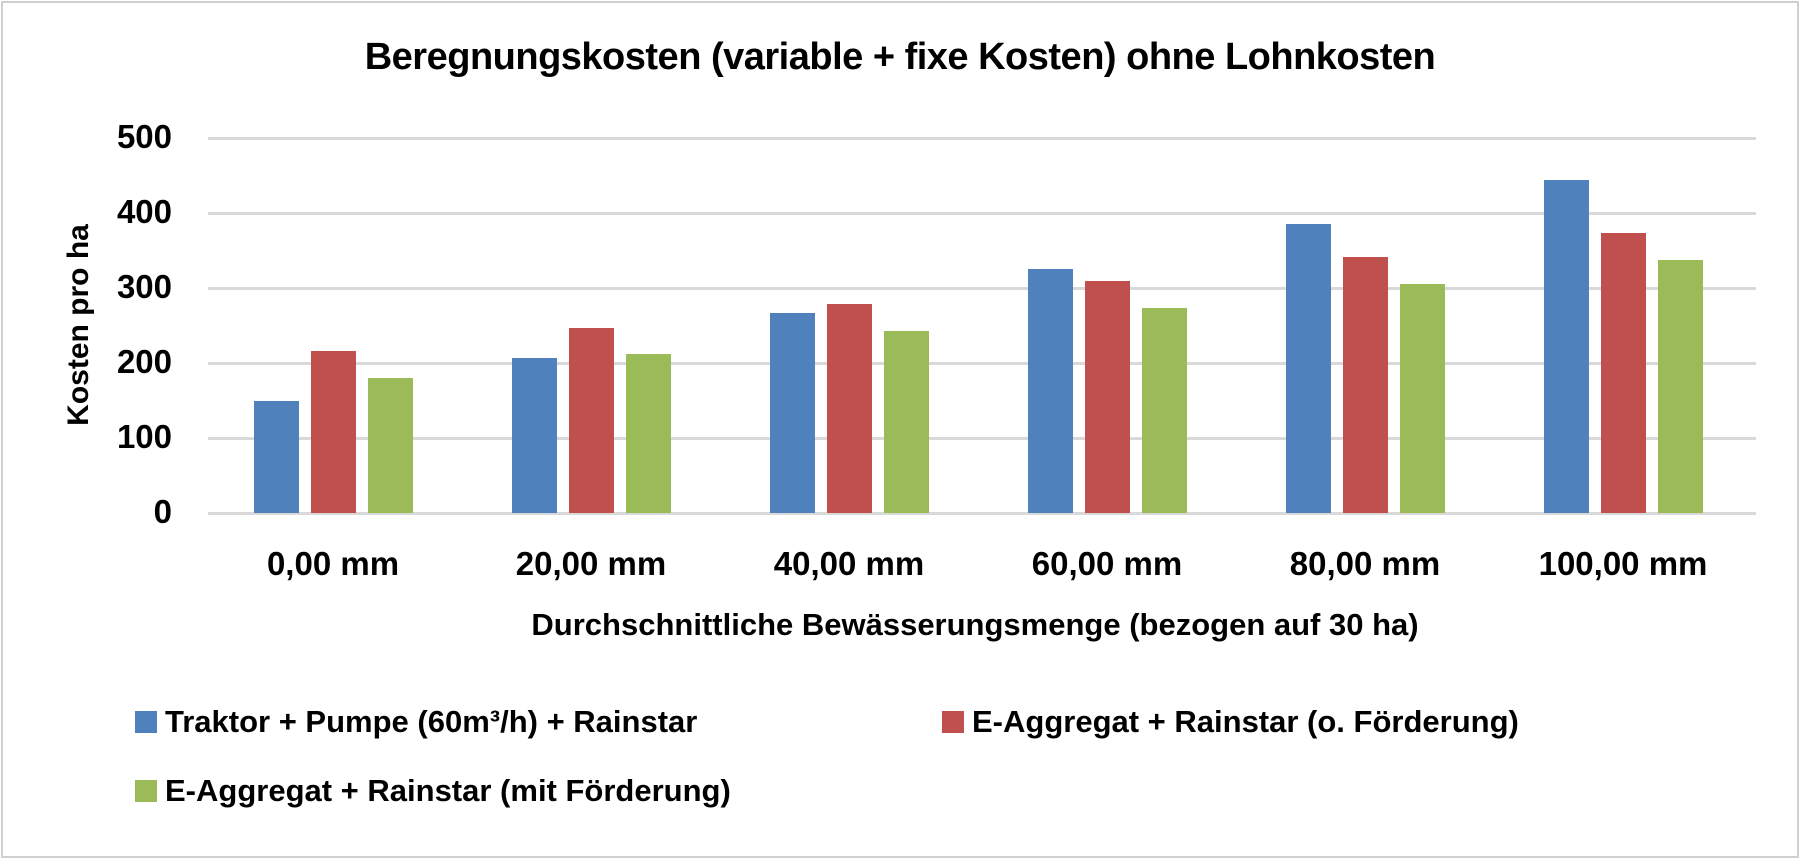  I want to click on y-tick-label: 100, so click(144, 436).